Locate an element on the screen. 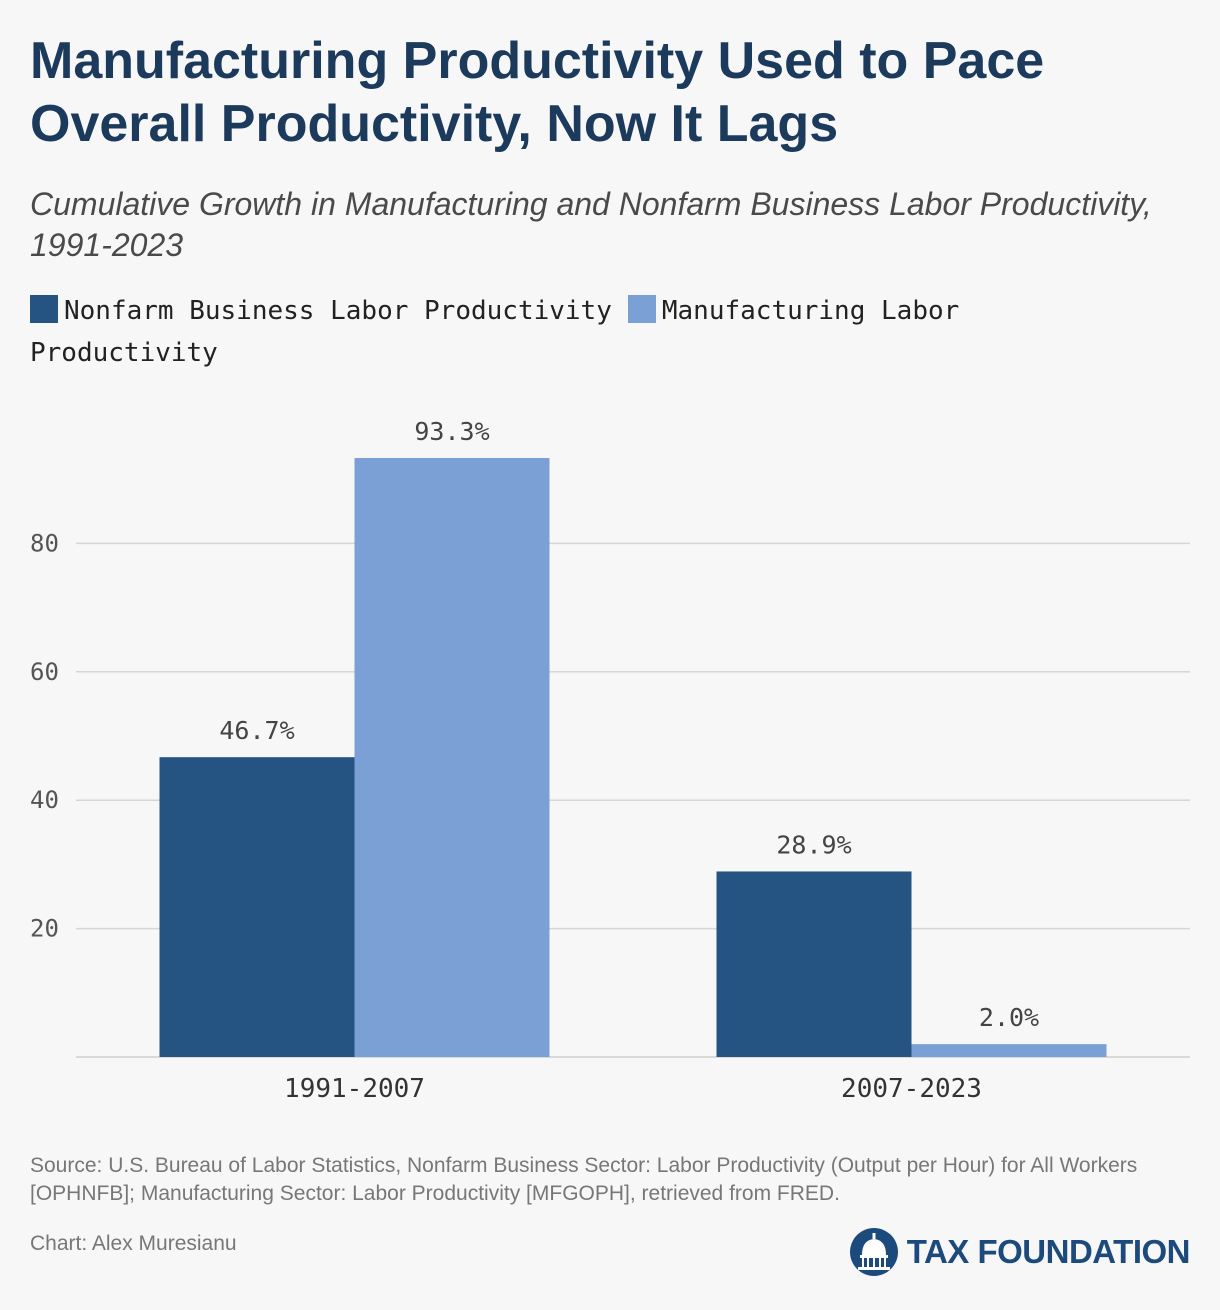  legend-item-nonfarm: Nonfarm Business Labor Productivity is located at coordinates (321, 310).